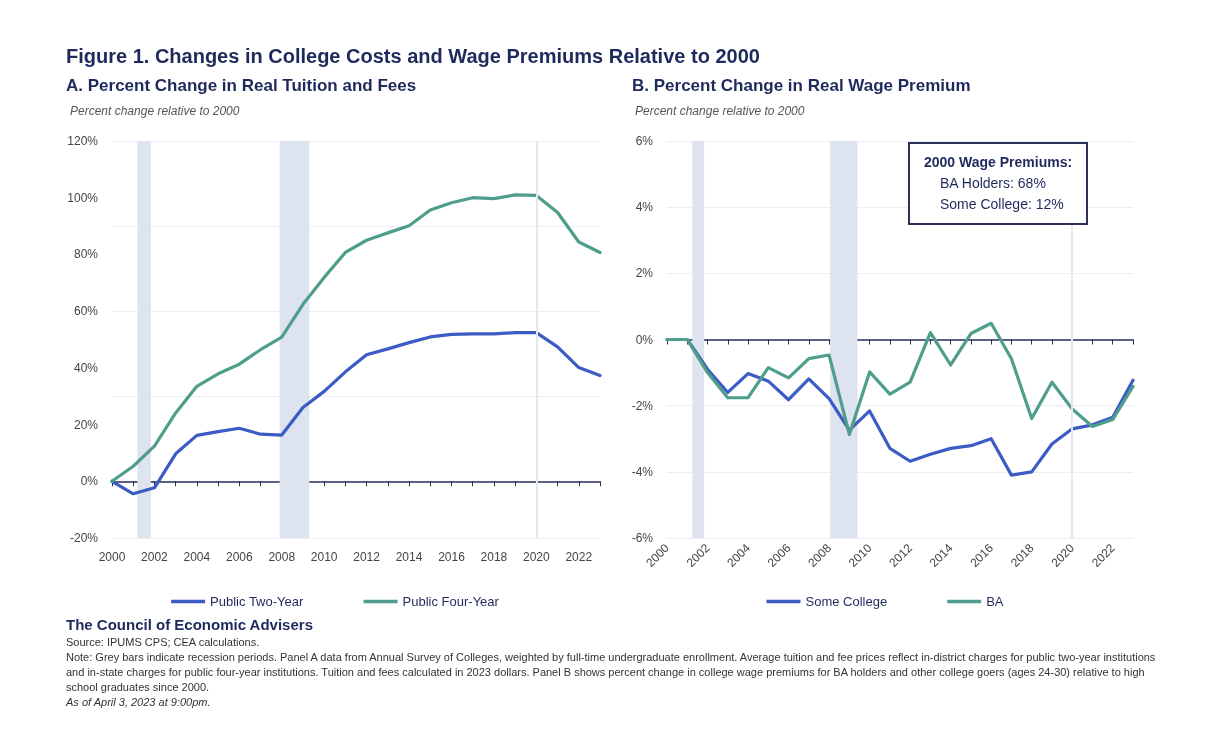 This screenshot has width=1225, height=736. I want to click on y-tick-label: 20%, so click(86, 424).